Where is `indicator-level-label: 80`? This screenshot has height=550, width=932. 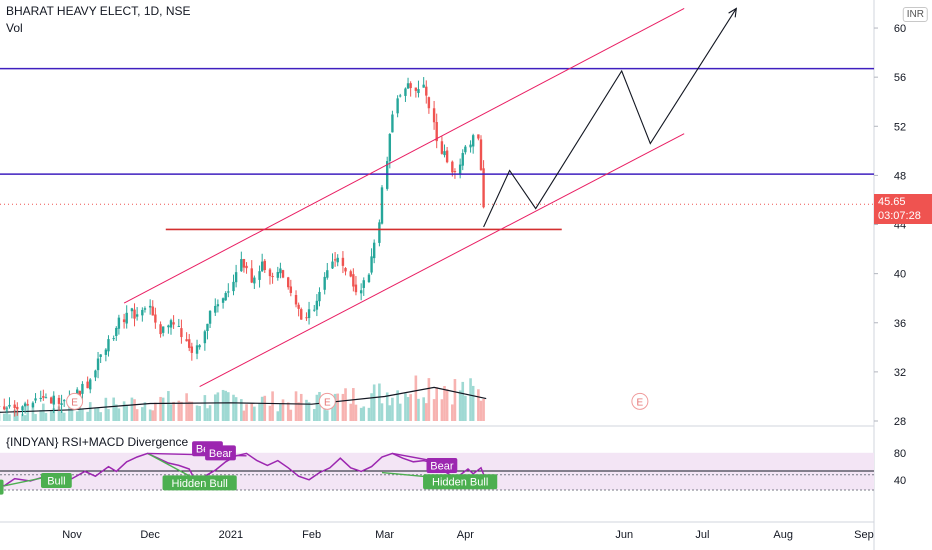
indicator-level-label: 80 is located at coordinates (900, 454).